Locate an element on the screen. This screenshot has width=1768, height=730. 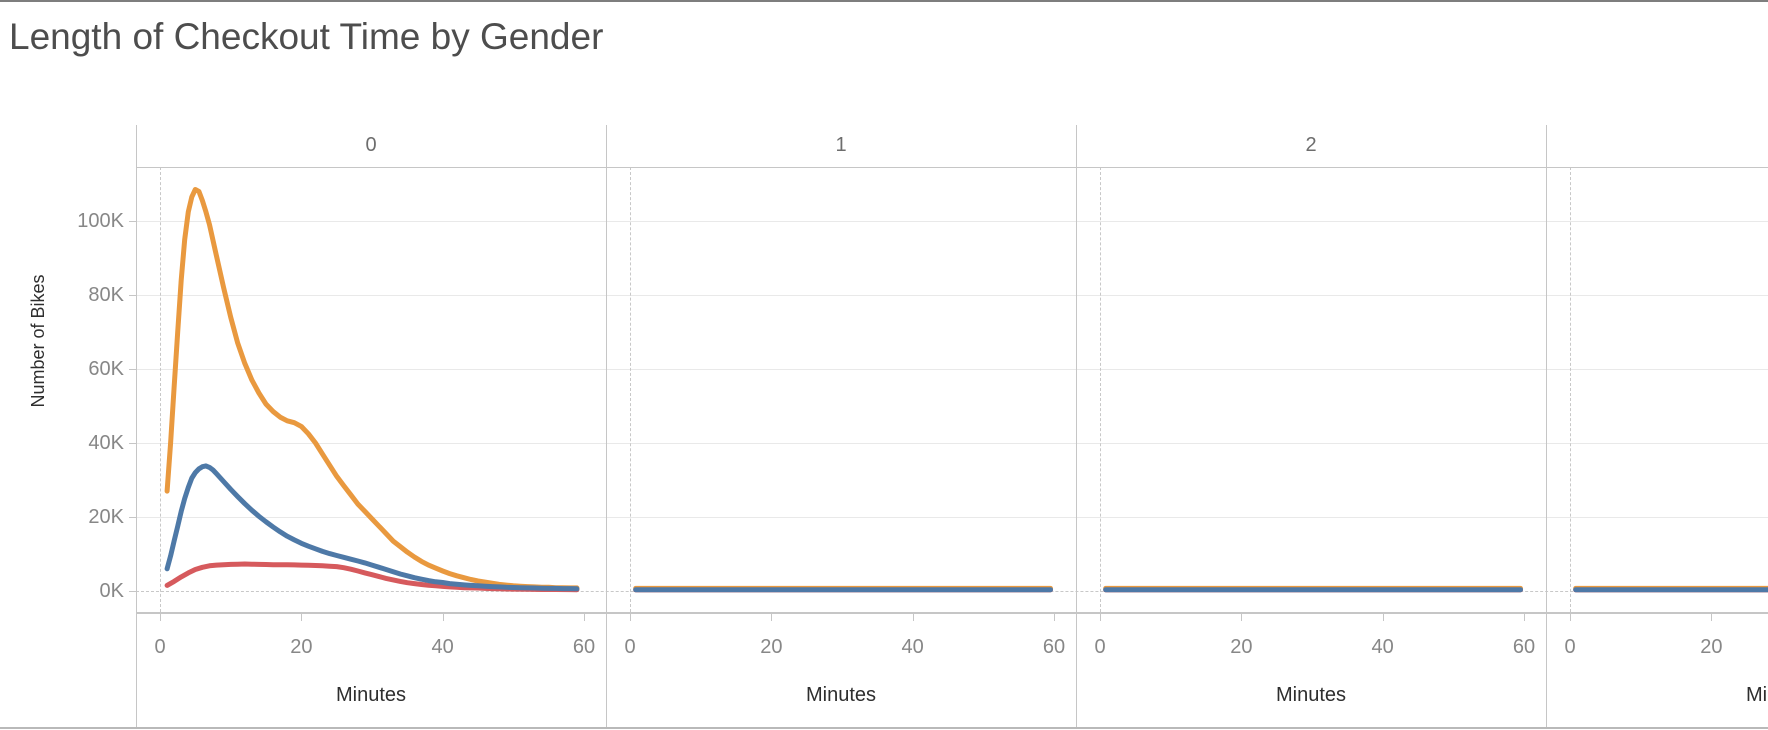
curve-blue is located at coordinates (372, 527).